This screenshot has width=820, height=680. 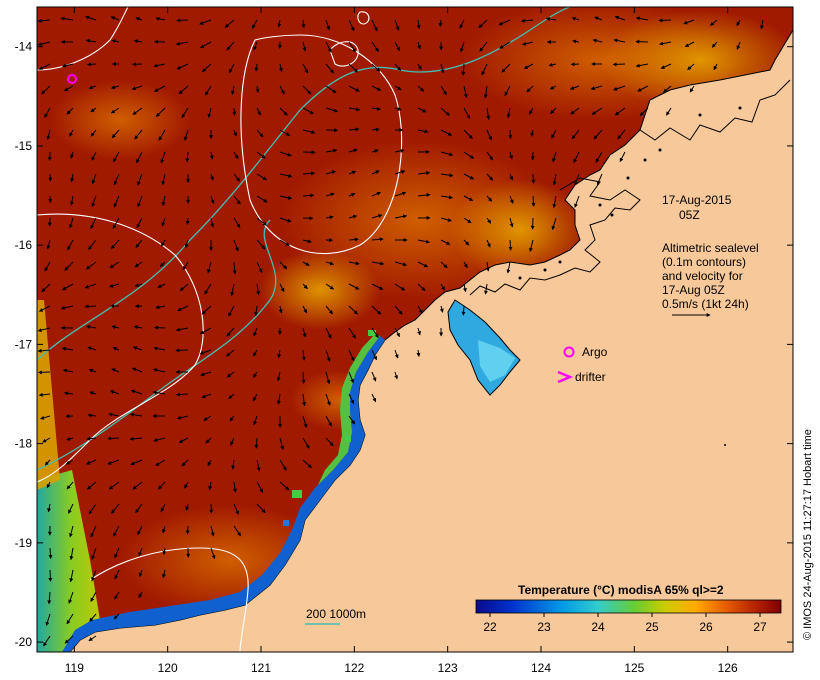 I want to click on x-tick-label: 125, so click(x=634, y=668).